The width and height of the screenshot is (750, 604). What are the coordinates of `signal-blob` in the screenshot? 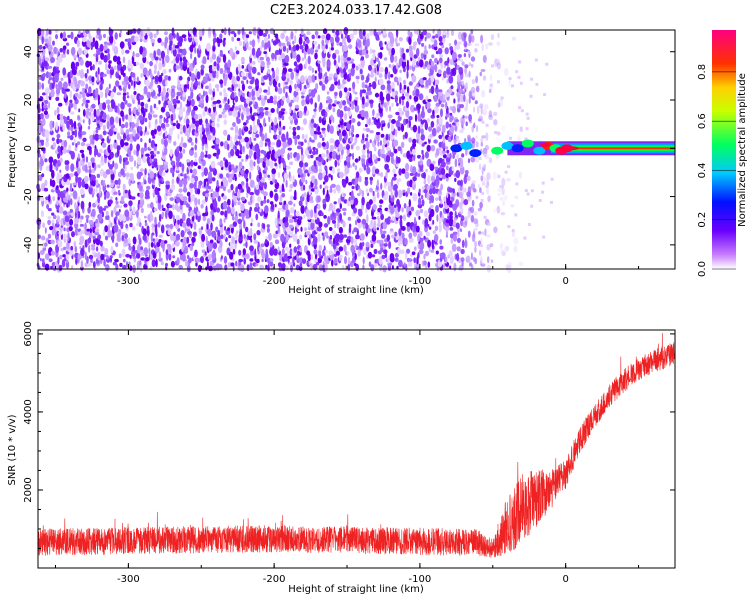 It's located at (527, 143).